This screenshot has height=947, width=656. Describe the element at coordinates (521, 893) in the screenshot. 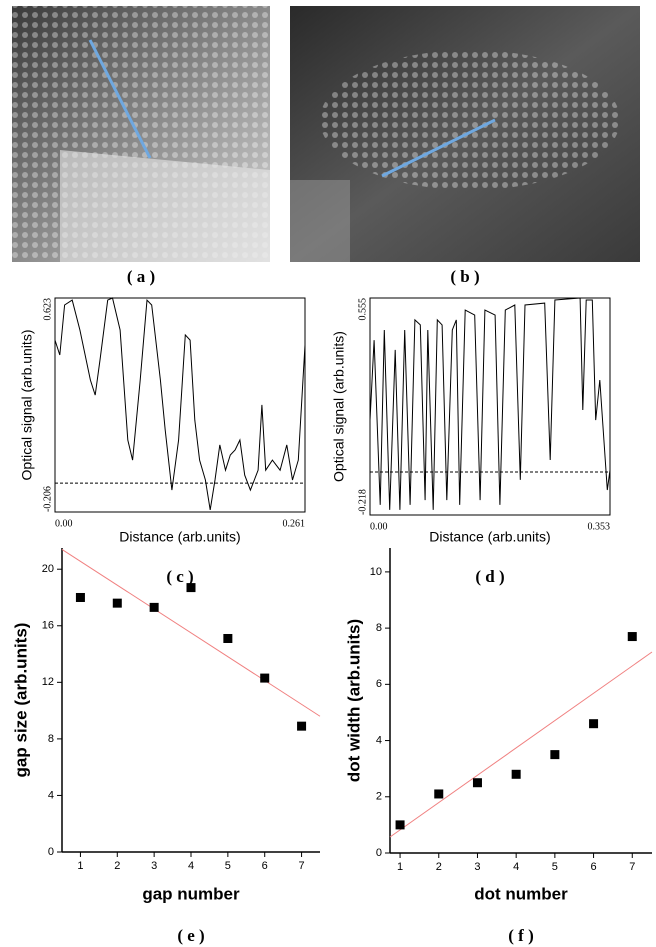

I see `x-axis-label: dot number` at that location.